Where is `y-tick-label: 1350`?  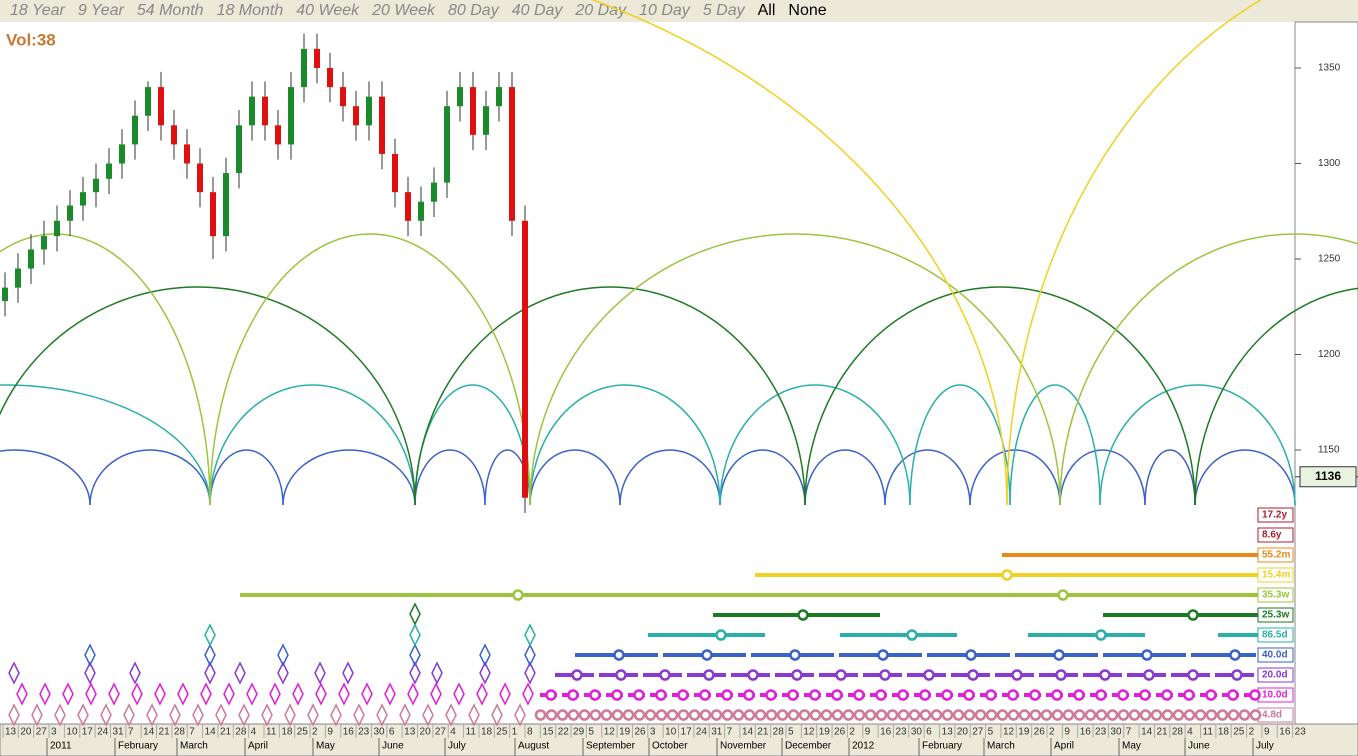
y-tick-label: 1350 is located at coordinates (1329, 68).